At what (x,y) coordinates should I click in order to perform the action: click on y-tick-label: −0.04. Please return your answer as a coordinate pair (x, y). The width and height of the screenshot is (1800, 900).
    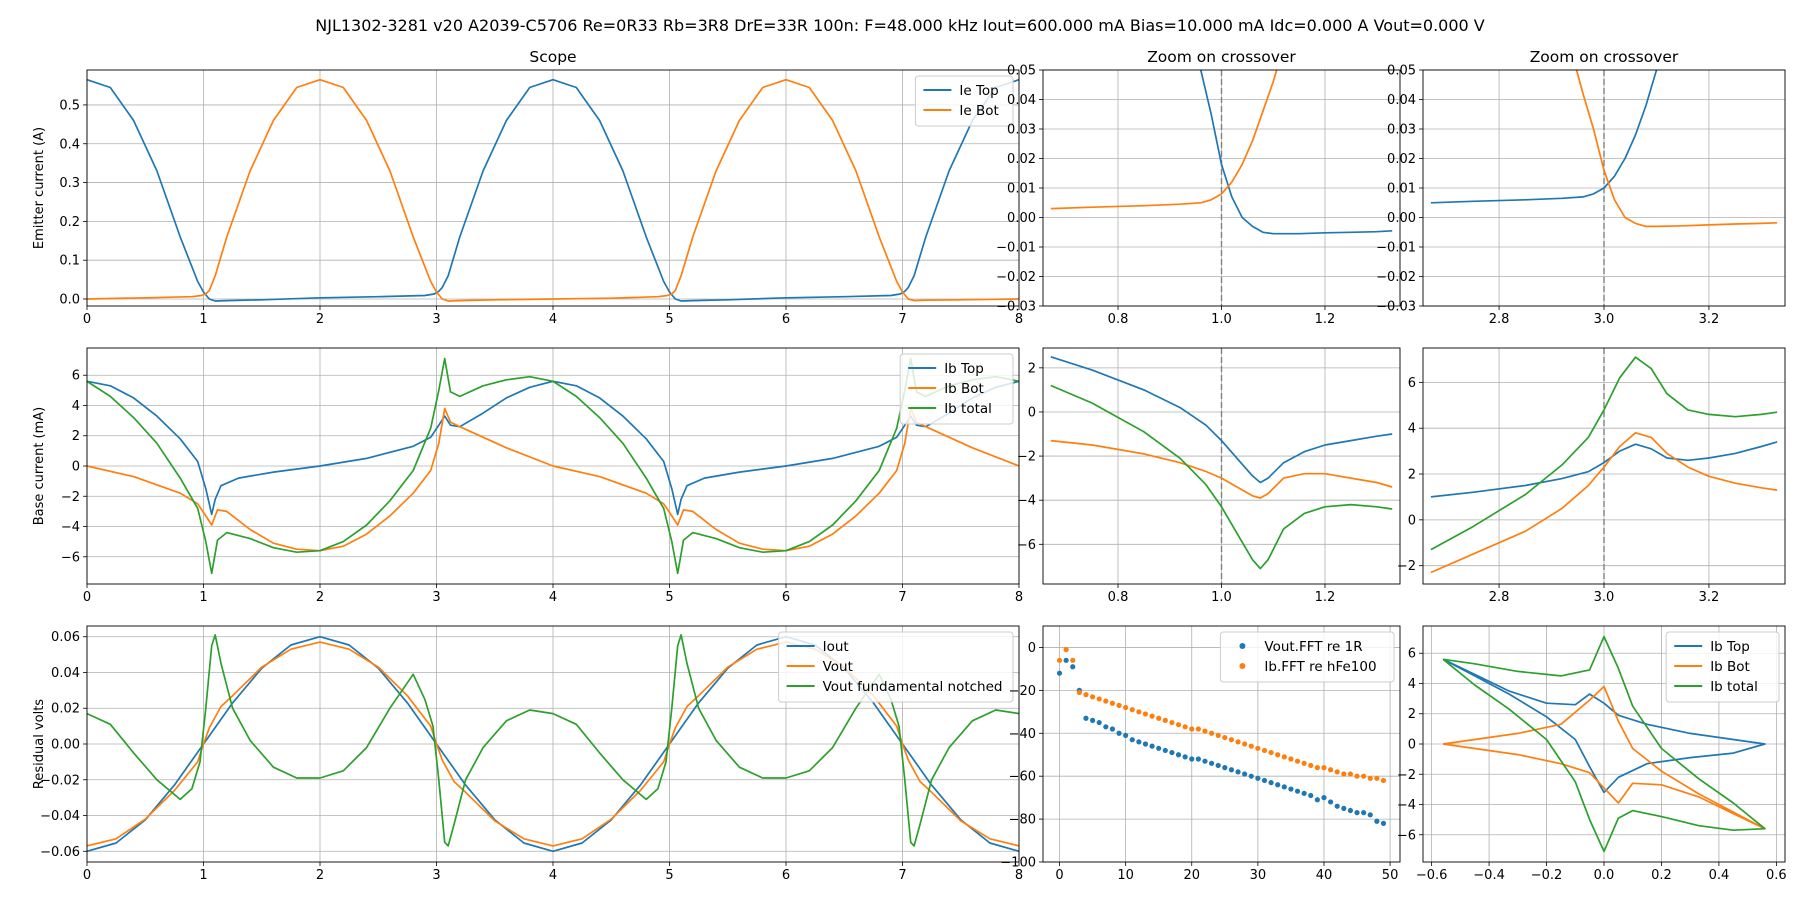
    Looking at the image, I should click on (60, 816).